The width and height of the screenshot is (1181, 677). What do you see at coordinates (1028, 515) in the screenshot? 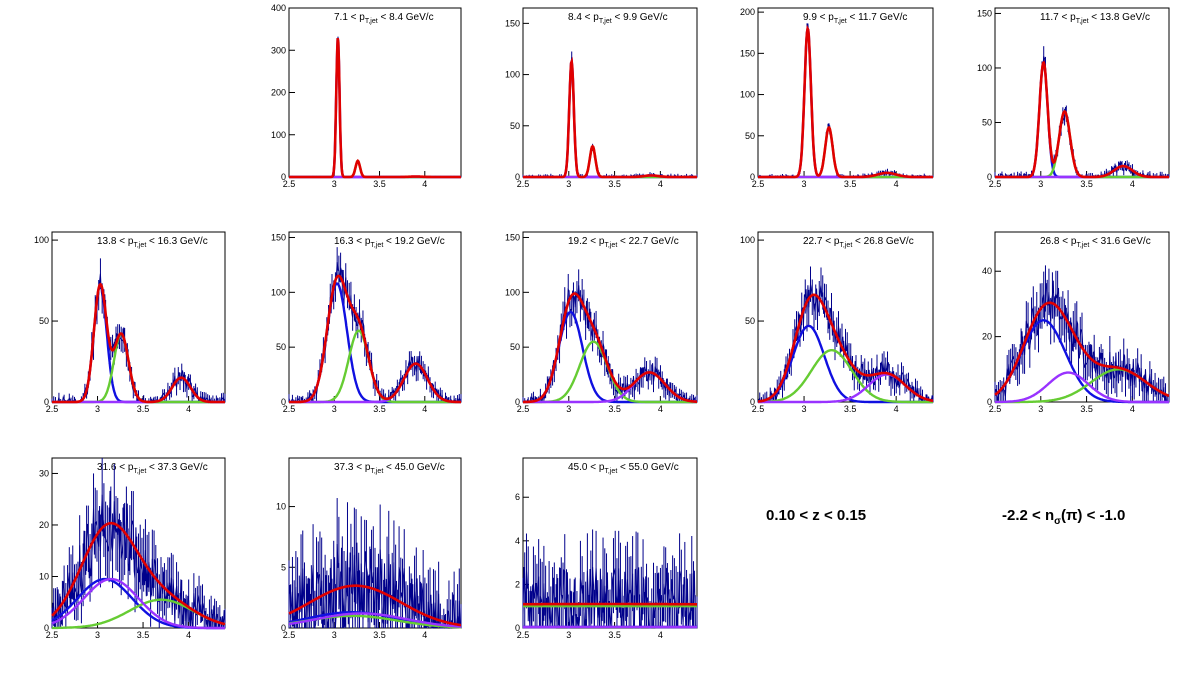
I see `nsigma-label-prefix: -2.2 < n` at bounding box center [1028, 515].